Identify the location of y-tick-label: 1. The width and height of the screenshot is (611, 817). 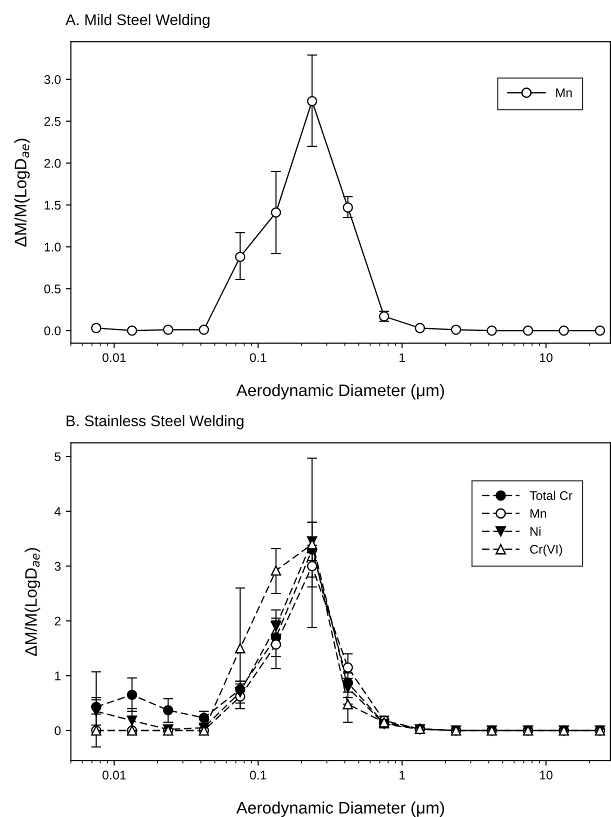
(58, 676).